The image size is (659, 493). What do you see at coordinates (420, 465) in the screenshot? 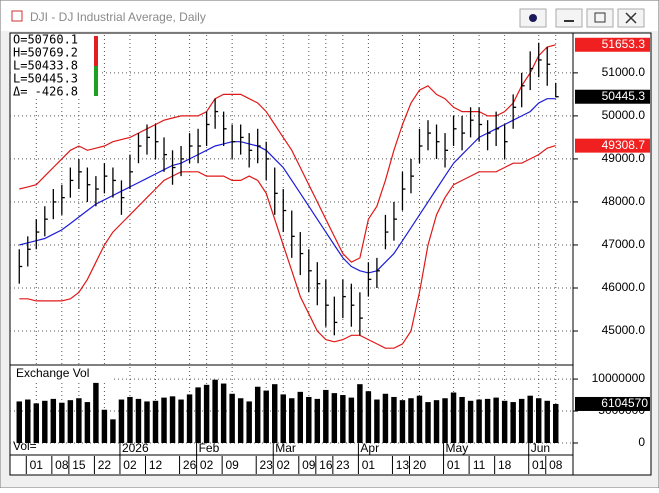
I see `x-tick-label: 20` at bounding box center [420, 465].